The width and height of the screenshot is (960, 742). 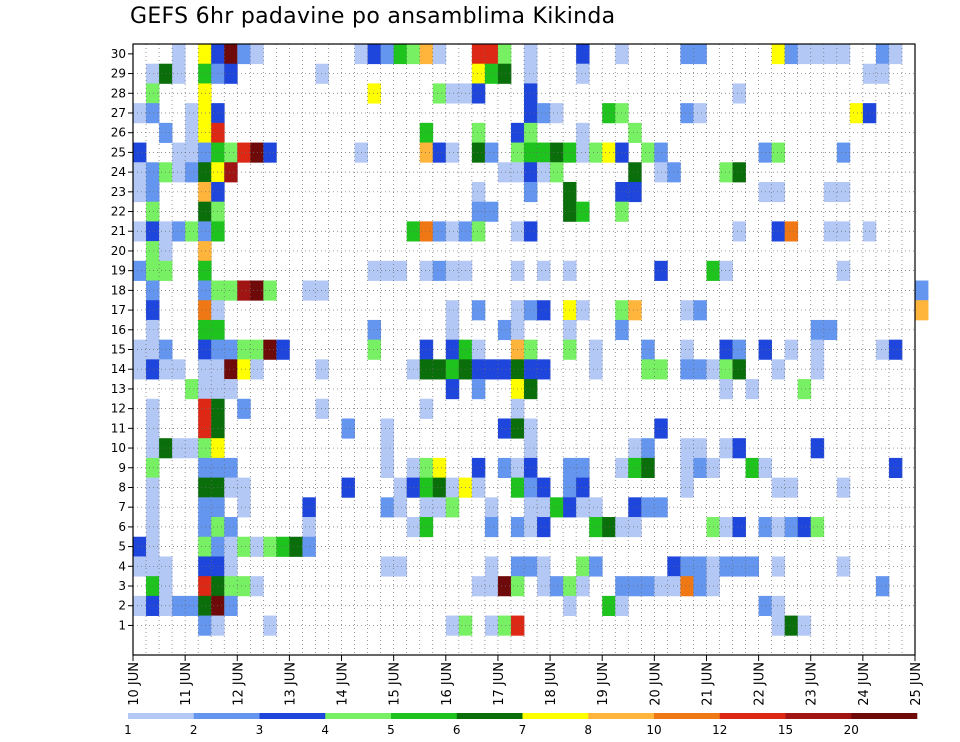 What do you see at coordinates (238, 684) in the screenshot?
I see `x-tick-label: 12 JUN` at bounding box center [238, 684].